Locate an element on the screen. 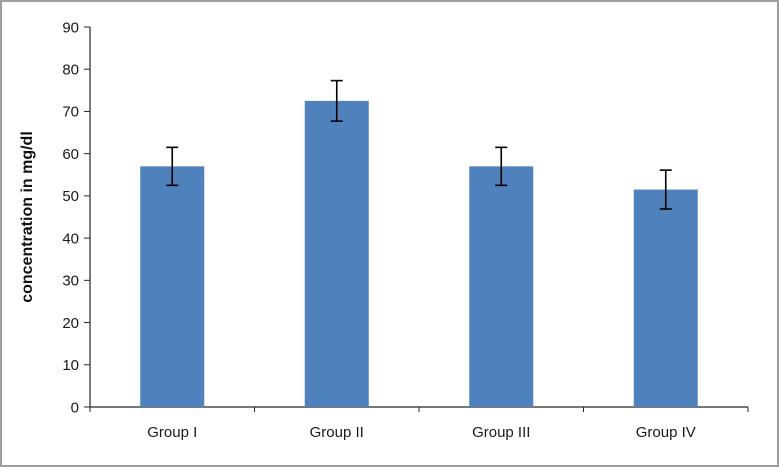 This screenshot has height=467, width=779. y-tick-label: 40 is located at coordinates (70, 238).